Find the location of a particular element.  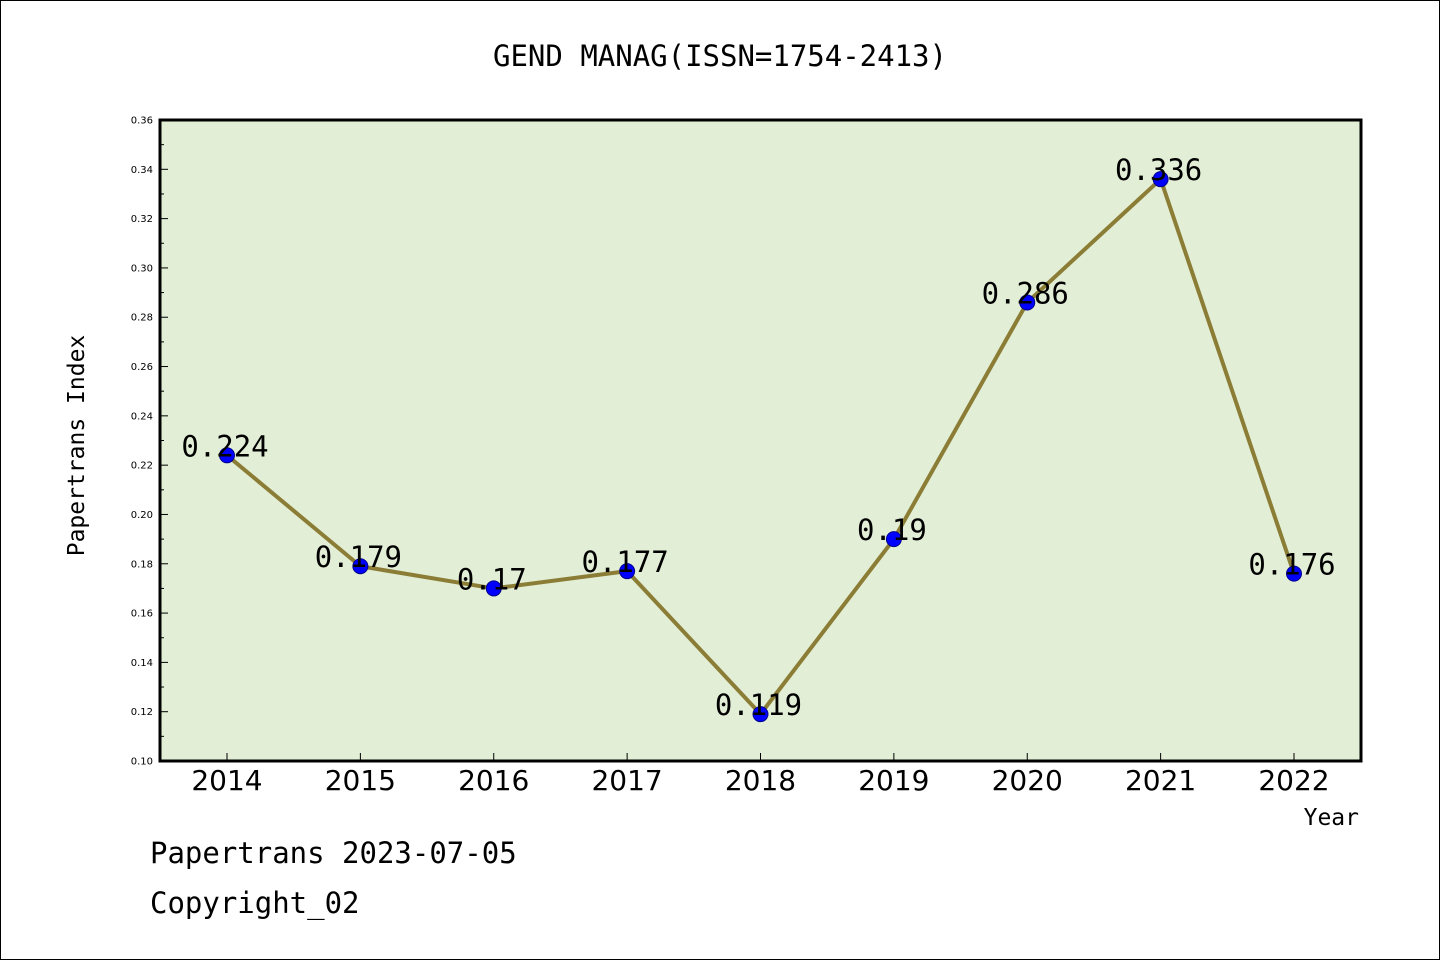

y-tick-label: 0.10 is located at coordinates (142, 762).